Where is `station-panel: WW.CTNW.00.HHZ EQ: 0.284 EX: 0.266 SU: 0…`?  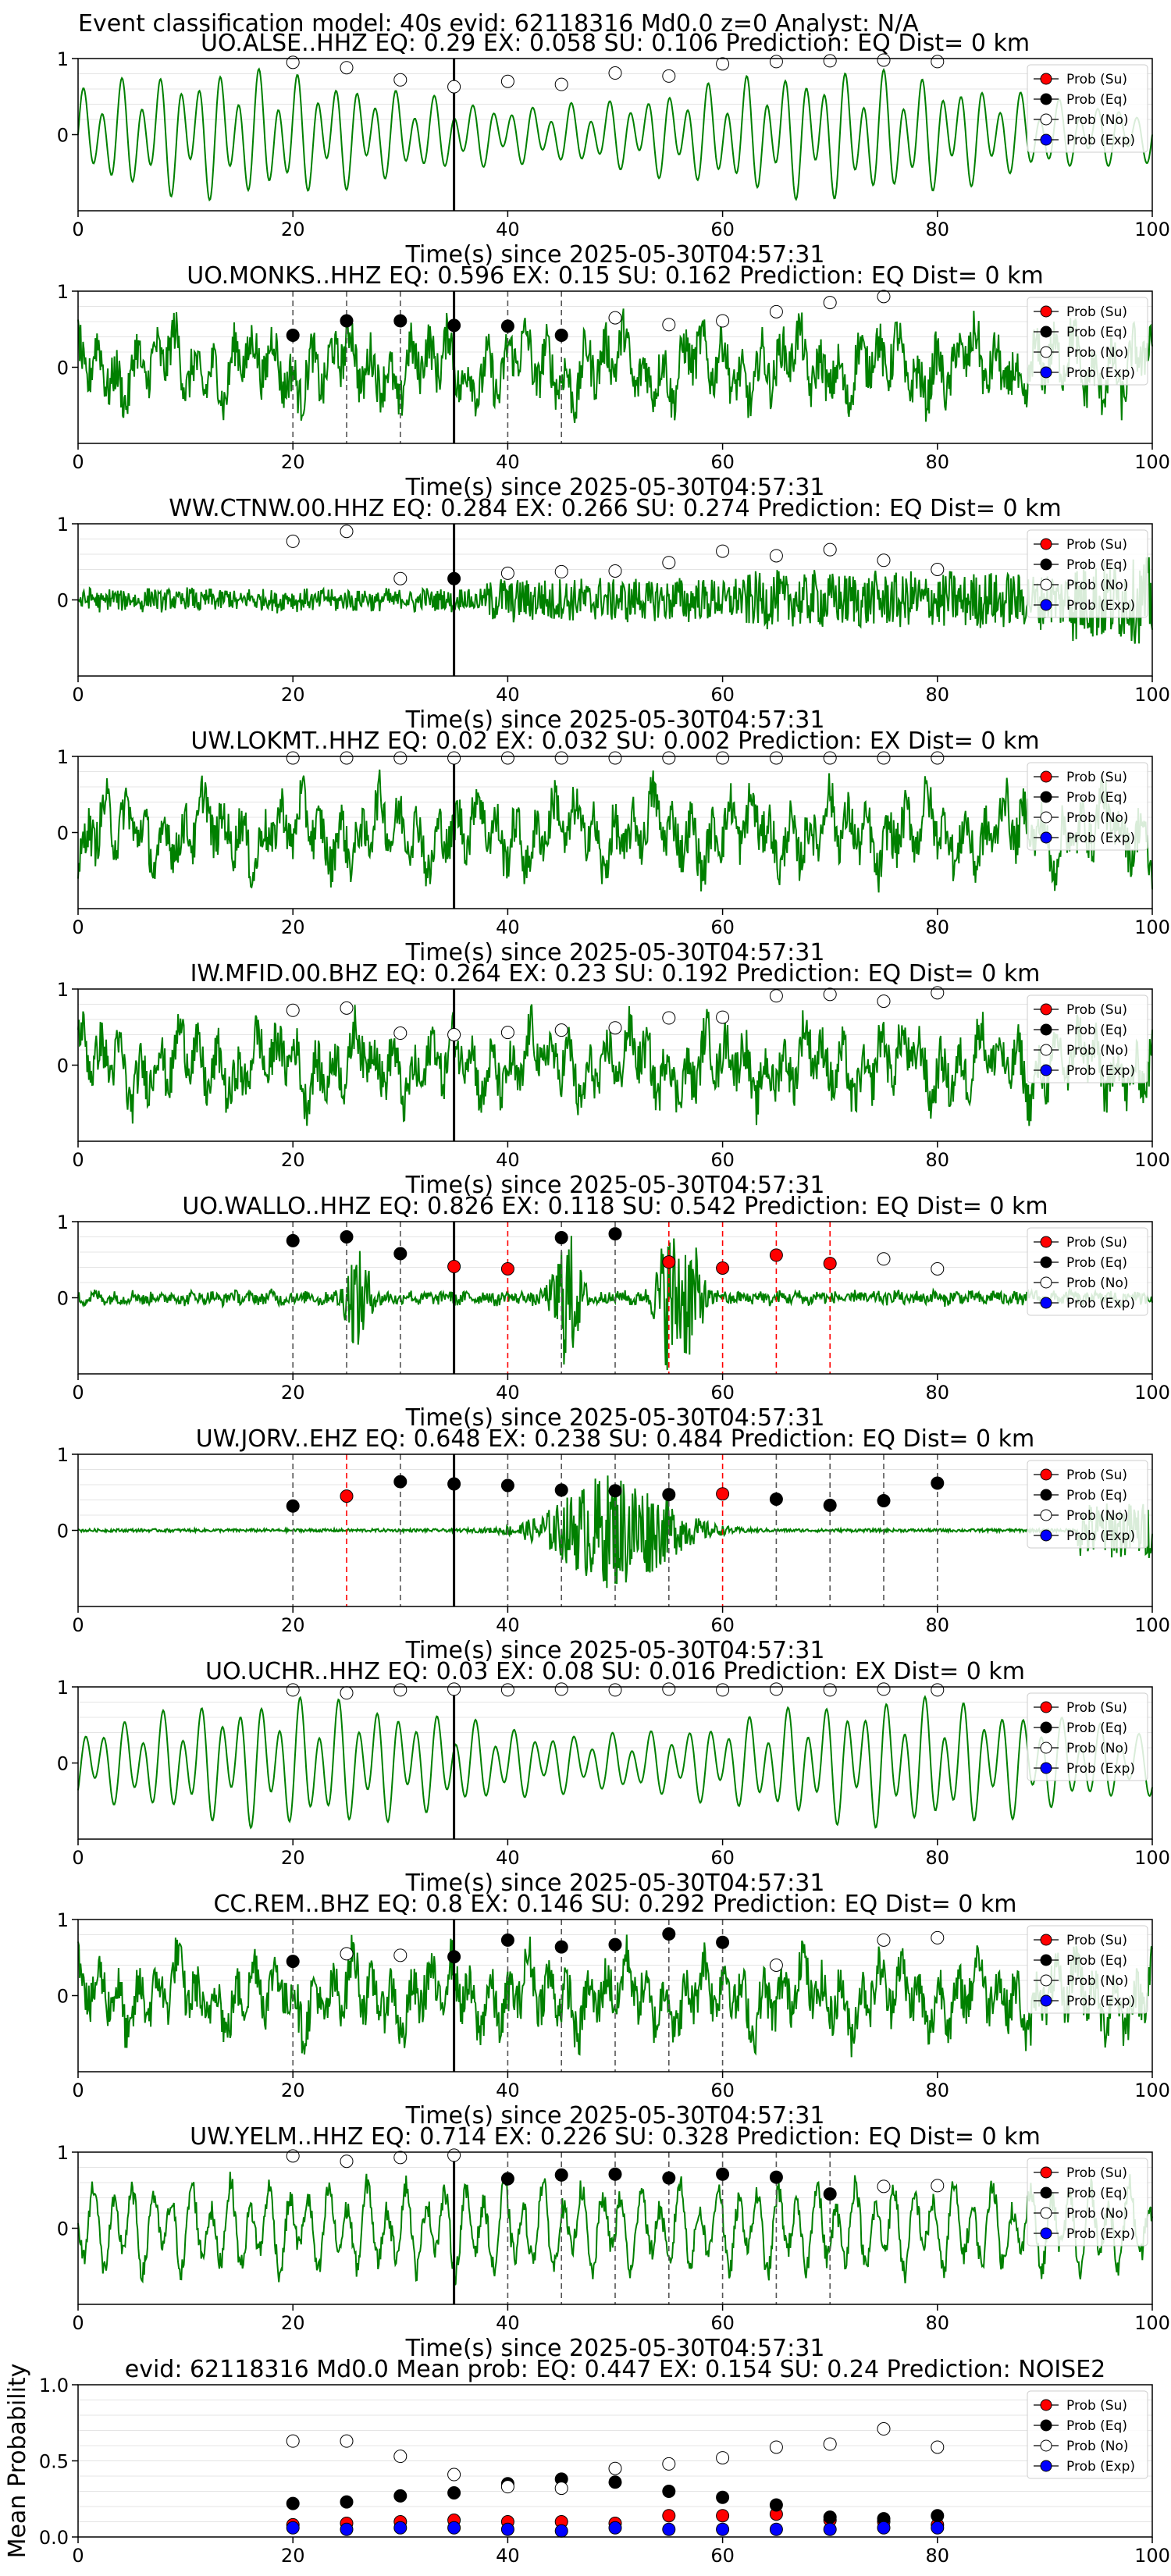
station-panel: WW.CTNW.00.HHZ EQ: 0.284 EX: 0.266 SU: 0… is located at coordinates (613, 614).